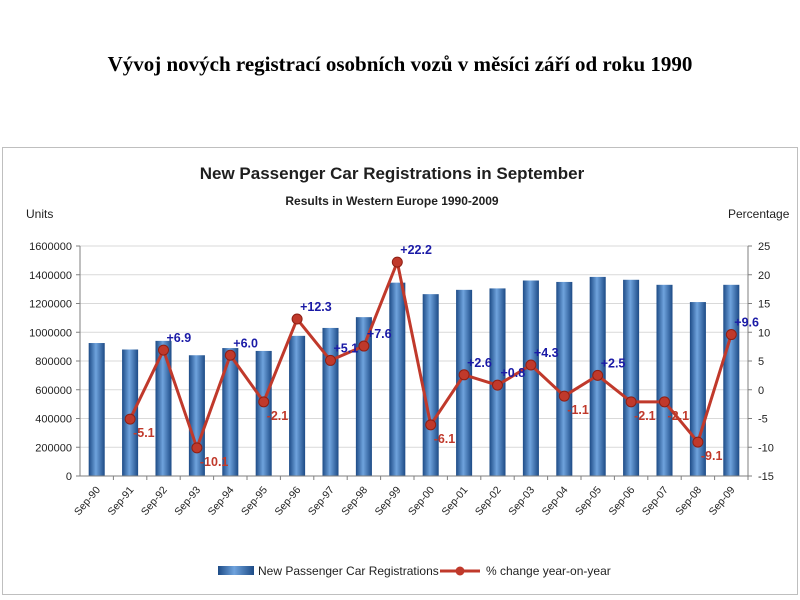 The image size is (800, 600). I want to click on x-tick-label: Sep-97, so click(321, 501).